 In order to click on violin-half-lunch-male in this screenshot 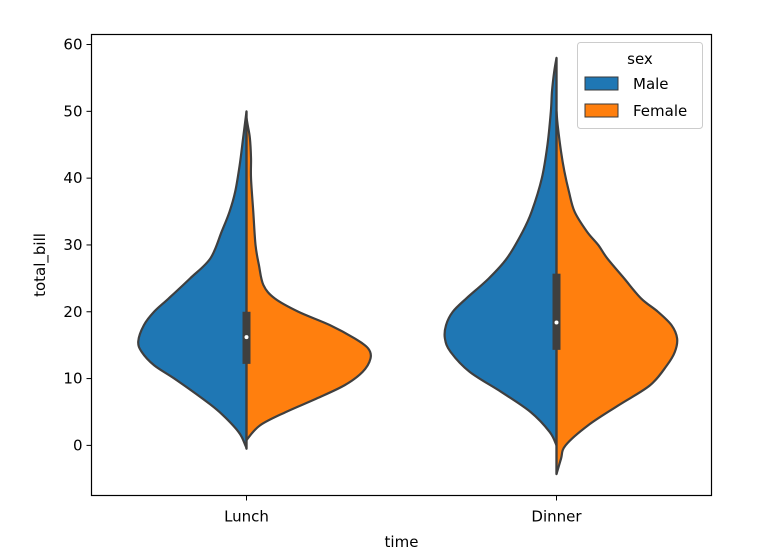, I will do `click(192, 280)`.